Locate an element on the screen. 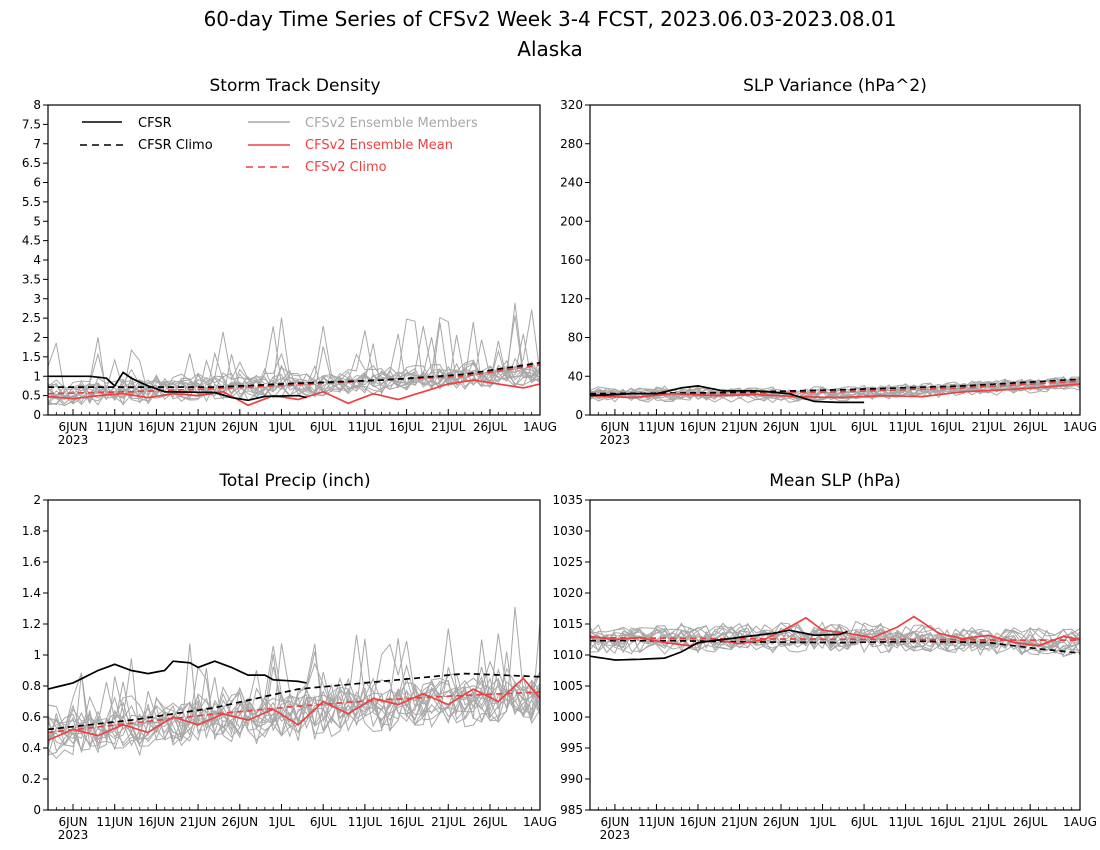 The image size is (1100, 850). y-tick-label: 80 is located at coordinates (575, 338).